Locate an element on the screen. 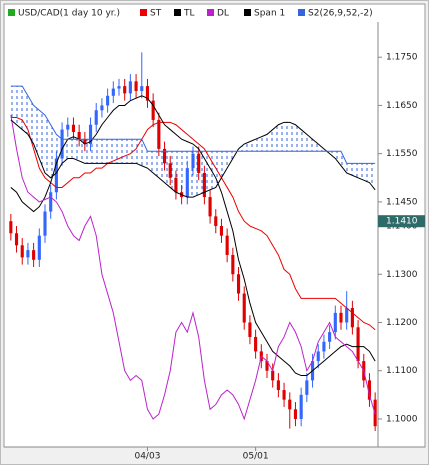 The width and height of the screenshot is (429, 465). x-tick-label: 04/03 is located at coordinates (147, 457).